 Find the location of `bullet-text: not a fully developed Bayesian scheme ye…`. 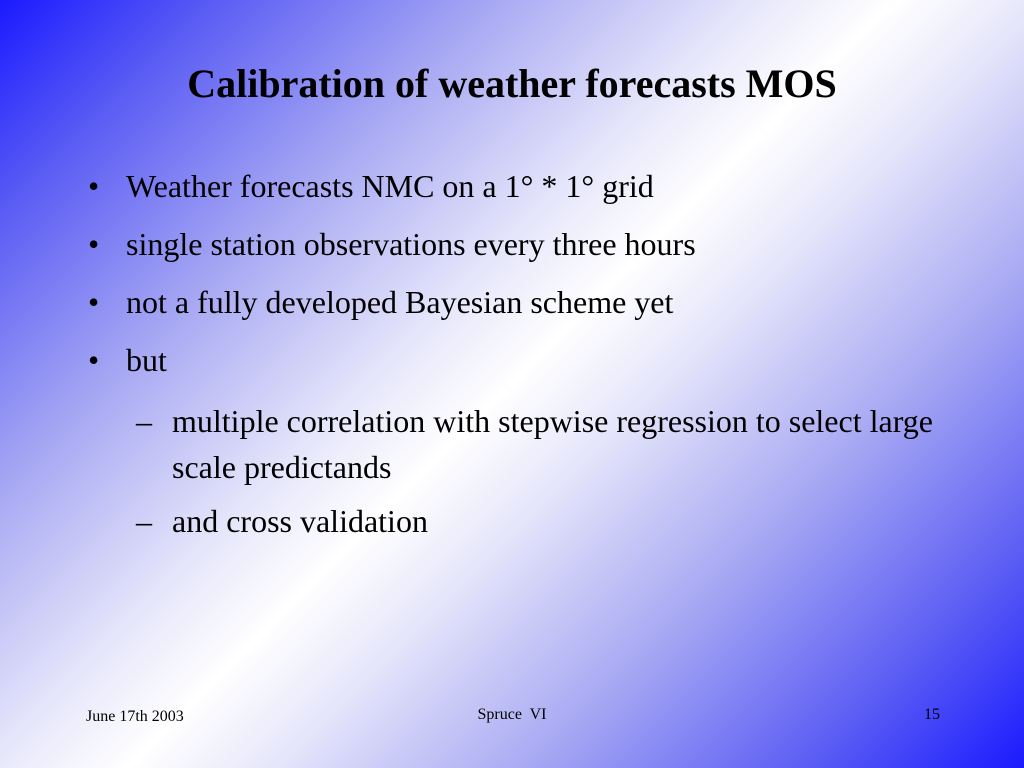

bullet-text: not a fully developed Bayesian scheme ye… is located at coordinates (400, 302).